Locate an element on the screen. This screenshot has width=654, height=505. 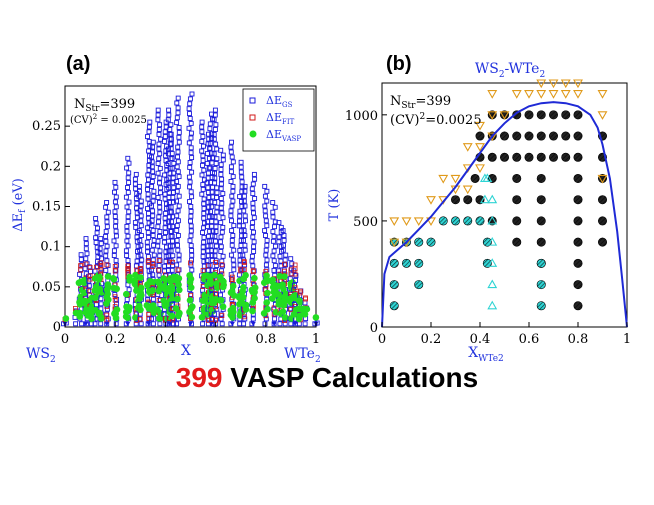
panel-b-label: (b) is located at coordinates (399, 64).